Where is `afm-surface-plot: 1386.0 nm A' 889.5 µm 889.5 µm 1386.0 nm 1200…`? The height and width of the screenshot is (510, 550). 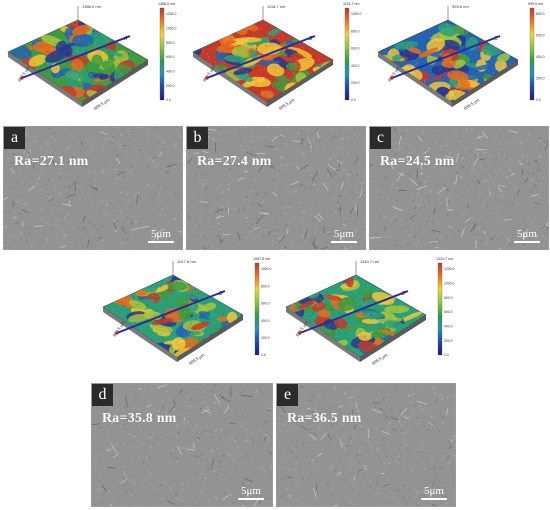 afm-surface-plot: 1386.0 nm A' 889.5 µm 889.5 µm 1386.0 nm 1200… is located at coordinates (91, 56).